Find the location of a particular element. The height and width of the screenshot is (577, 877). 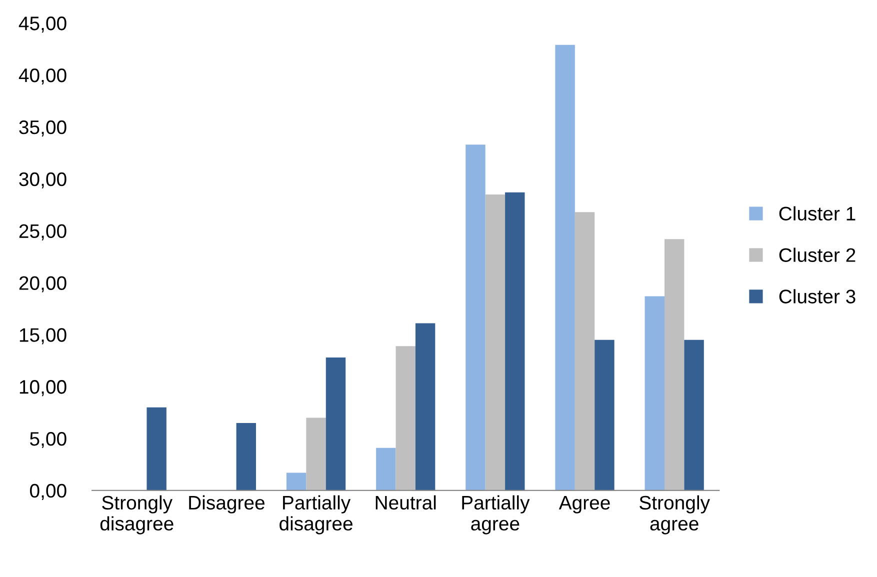

y-tick-label: 30,00 is located at coordinates (42, 180).